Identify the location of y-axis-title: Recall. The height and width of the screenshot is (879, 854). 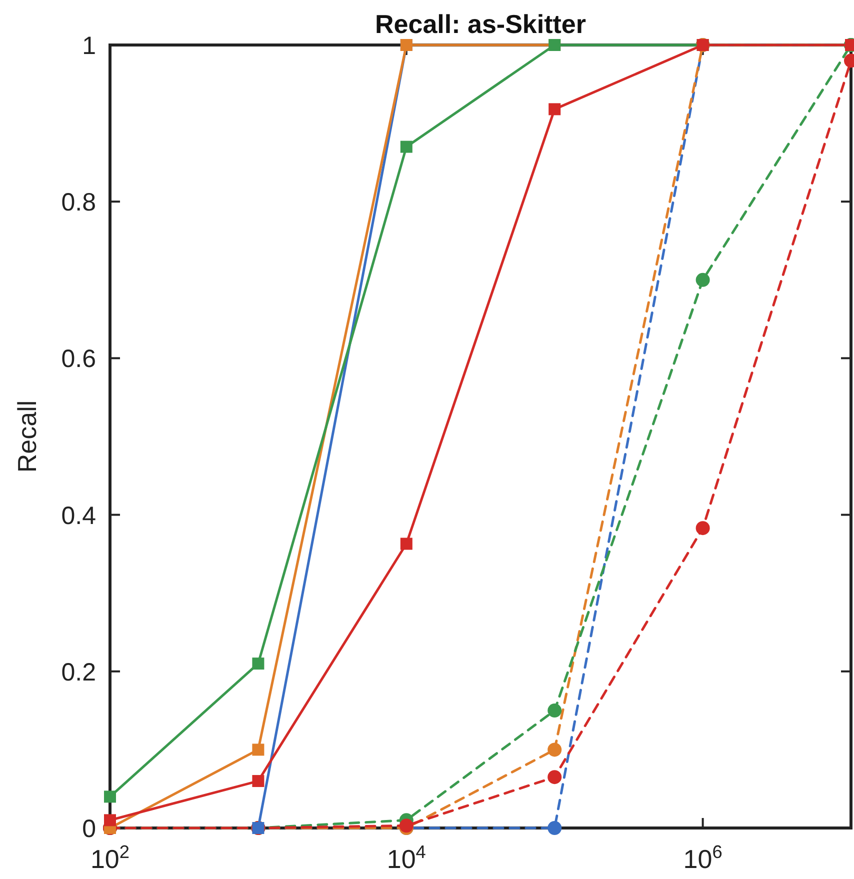
(27, 436).